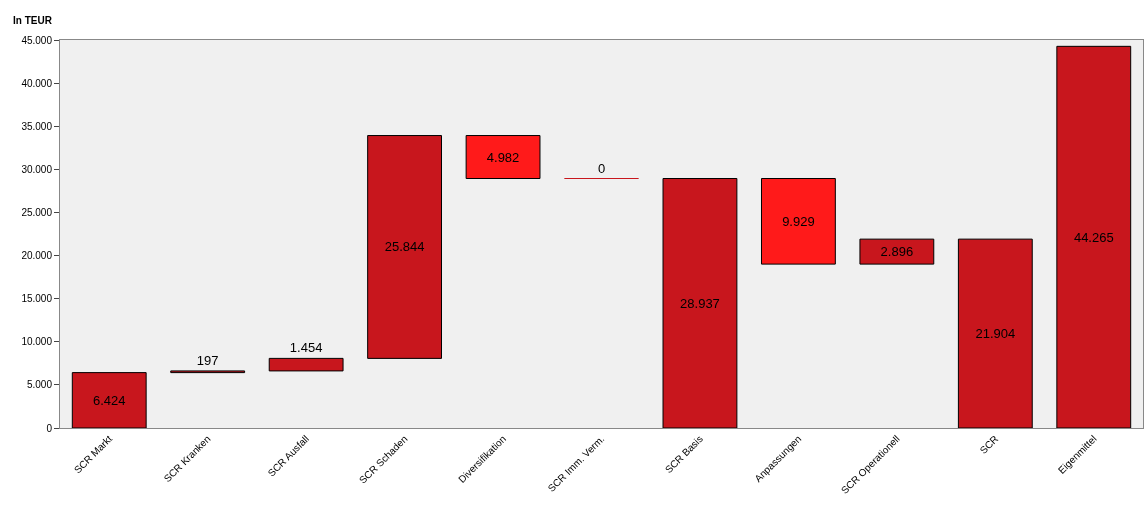 This screenshot has width=1148, height=523. I want to click on y-axis-title: In TEUR, so click(33, 20).